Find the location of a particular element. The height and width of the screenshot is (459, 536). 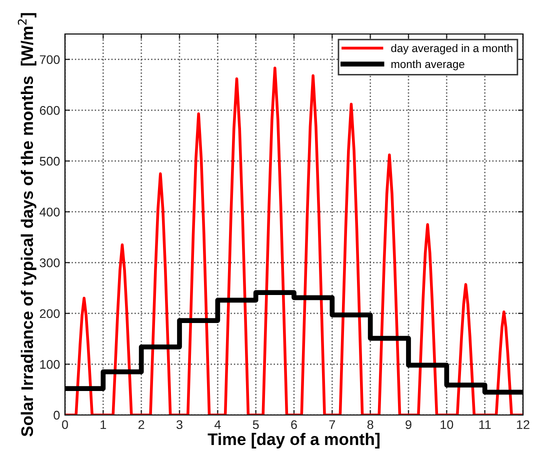

x-tick-label: 9 is located at coordinates (409, 425).